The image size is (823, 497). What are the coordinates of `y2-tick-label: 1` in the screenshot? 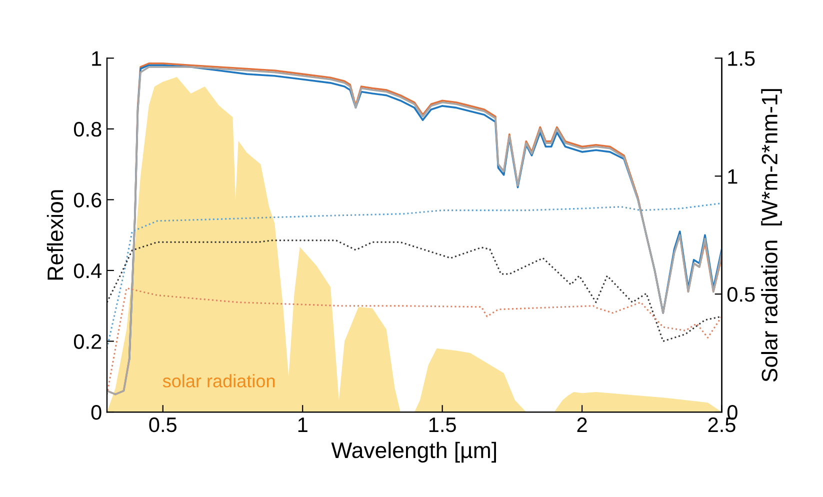 It's located at (733, 176).